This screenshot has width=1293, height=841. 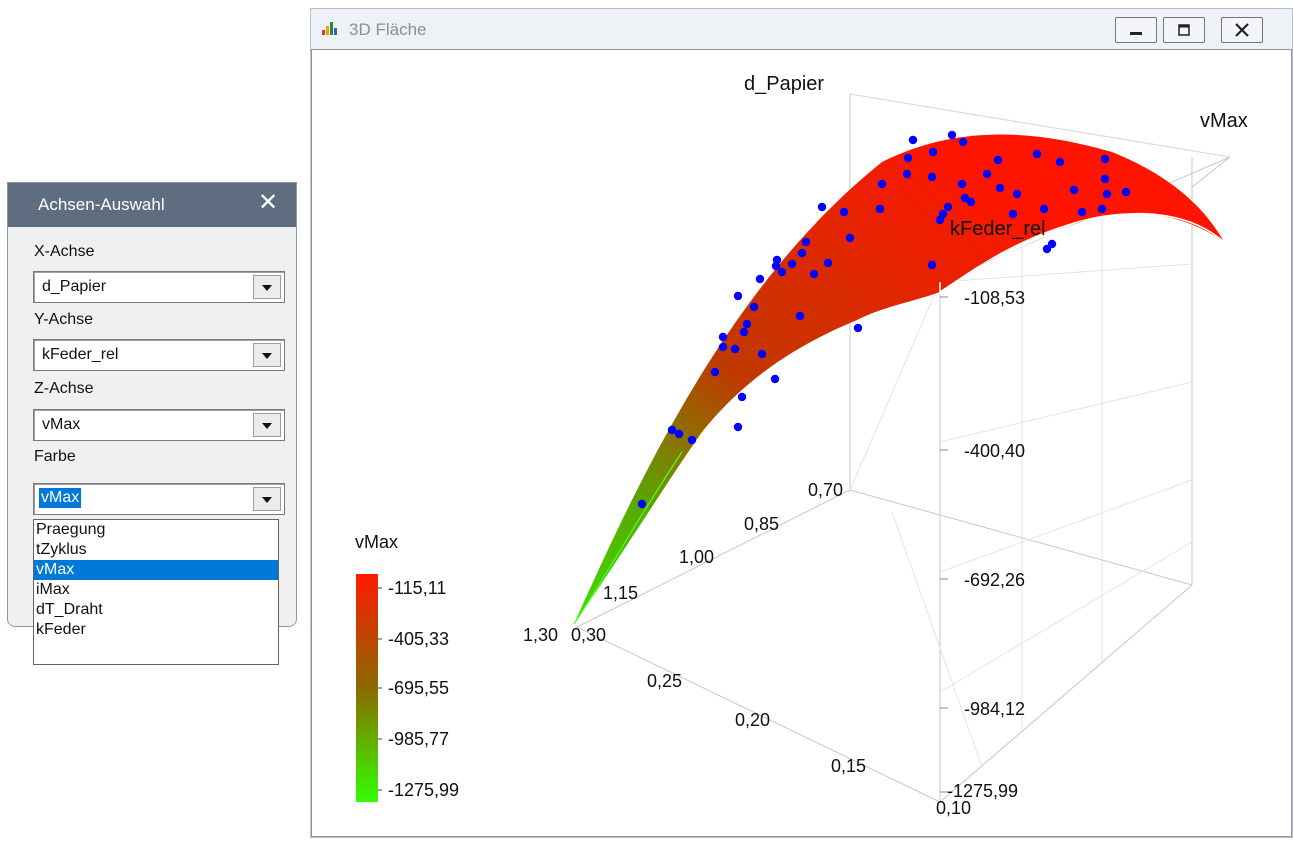 What do you see at coordinates (994, 580) in the screenshot?
I see `z-tick-label: -692,26` at bounding box center [994, 580].